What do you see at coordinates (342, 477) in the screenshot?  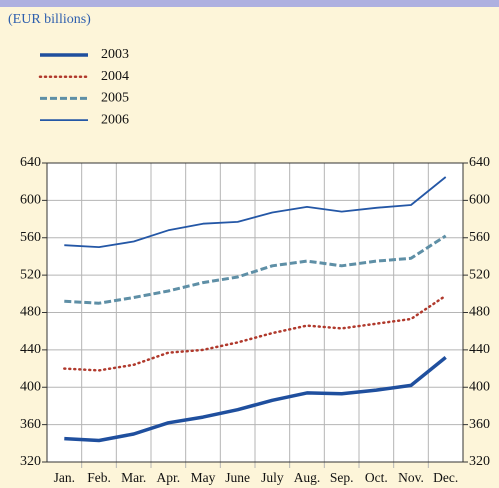 I see `x-tick-label: Sep.` at bounding box center [342, 477].